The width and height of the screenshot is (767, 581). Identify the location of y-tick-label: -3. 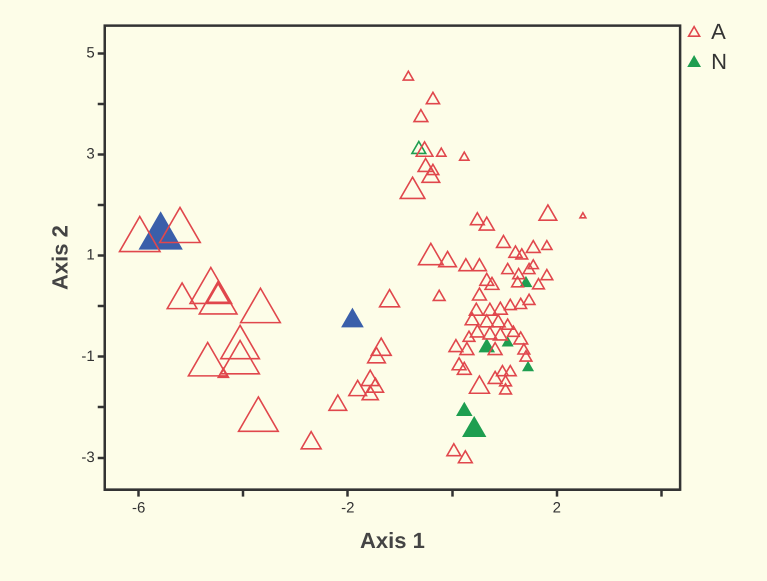
(88, 457).